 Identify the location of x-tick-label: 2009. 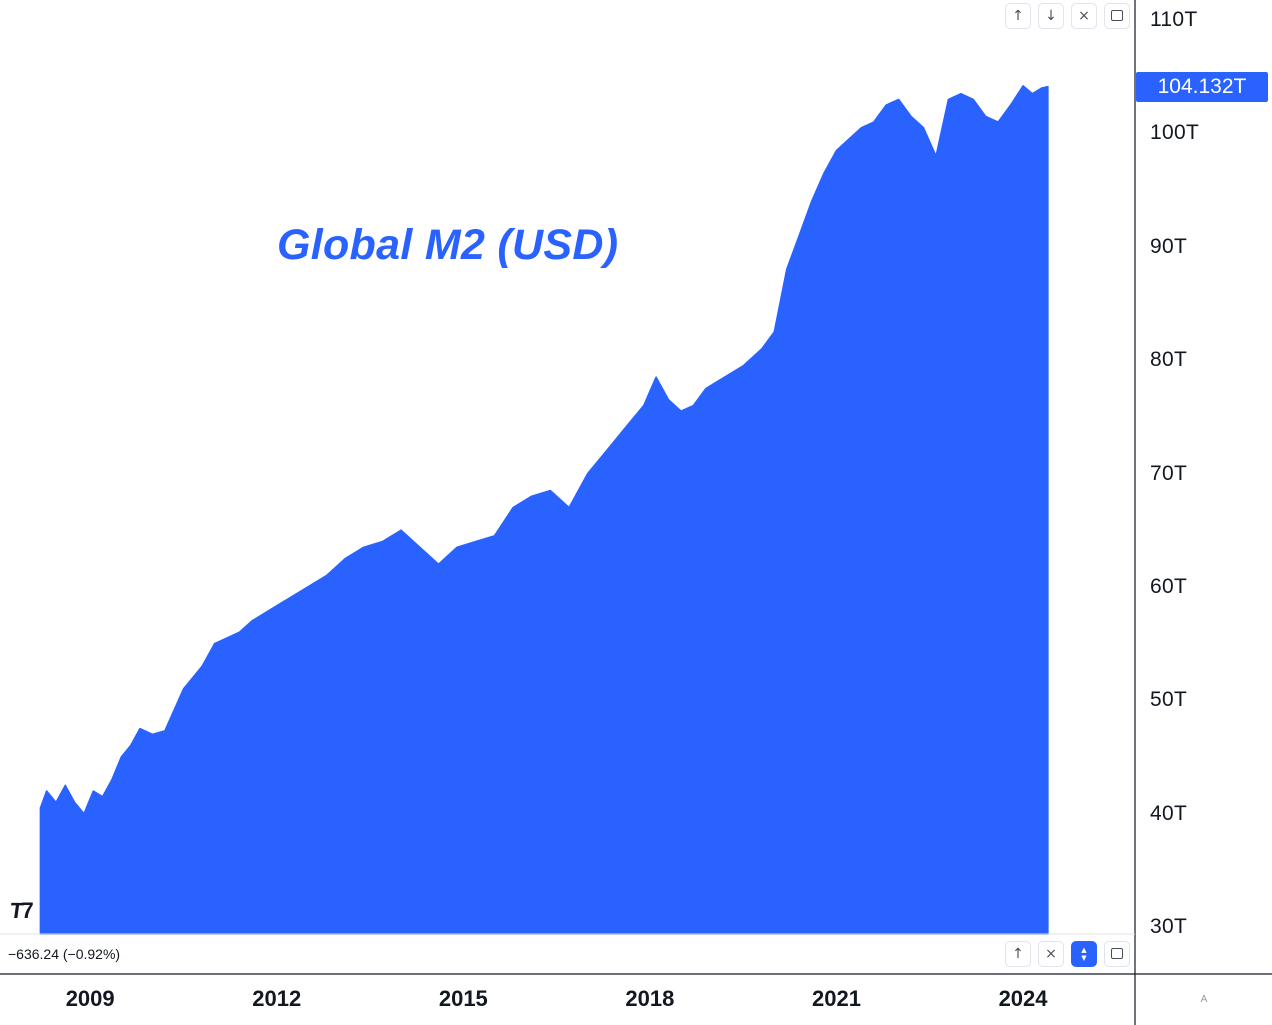
(90, 998).